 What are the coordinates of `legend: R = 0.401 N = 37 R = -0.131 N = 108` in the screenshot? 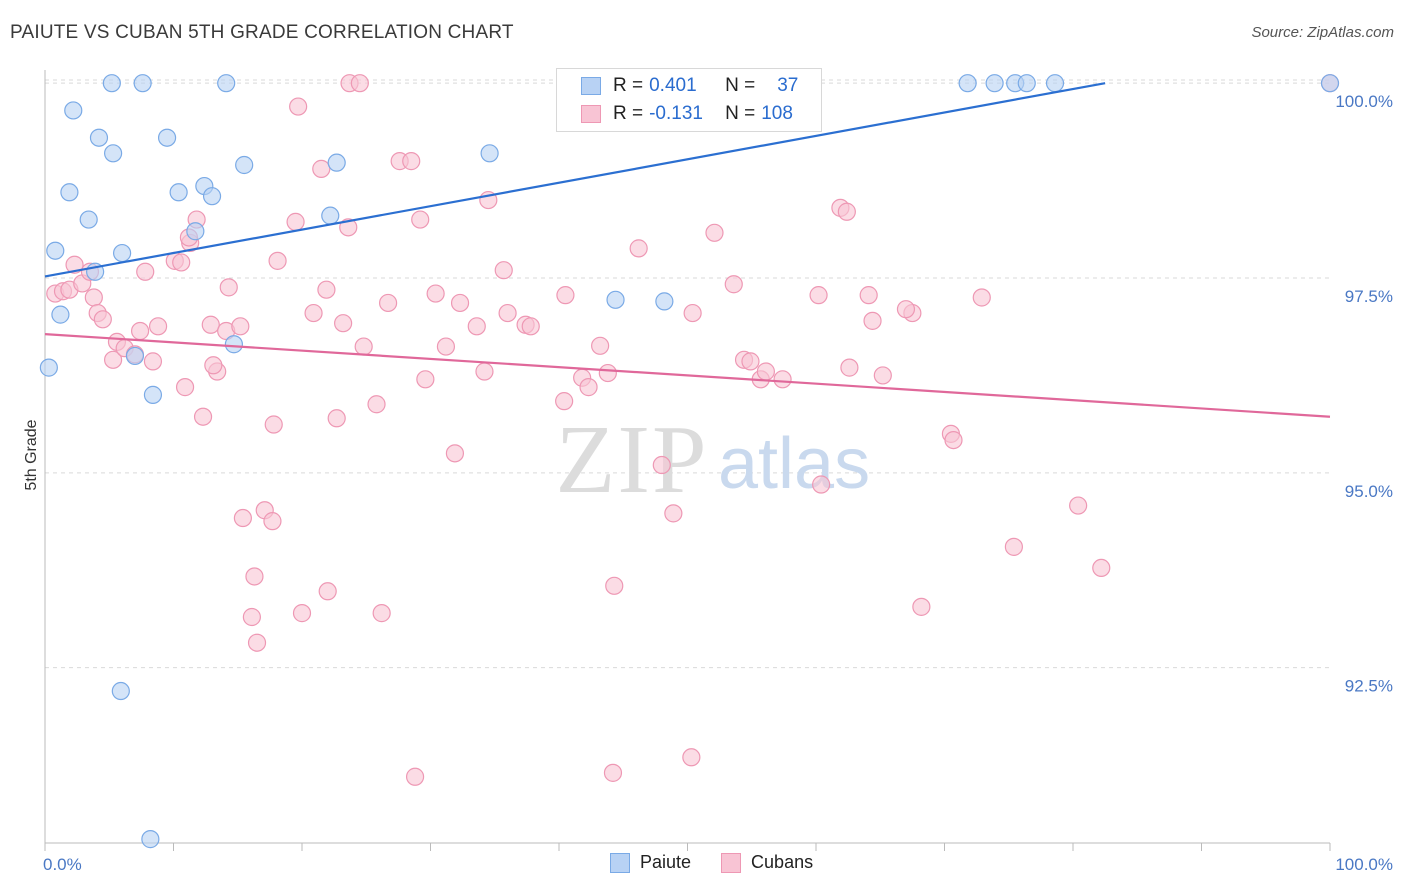 It's located at (689, 100).